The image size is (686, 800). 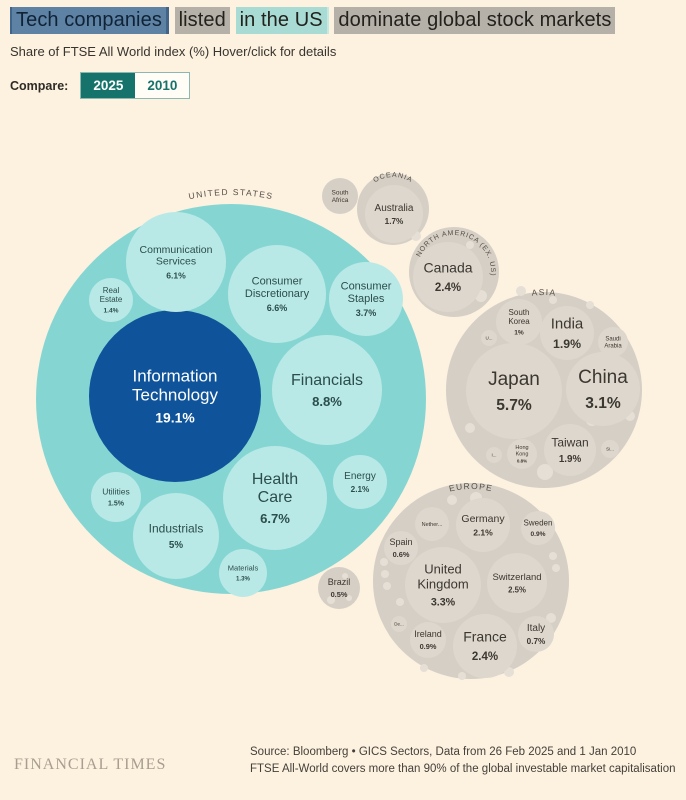 I want to click on bubble-australia, so click(x=394, y=214).